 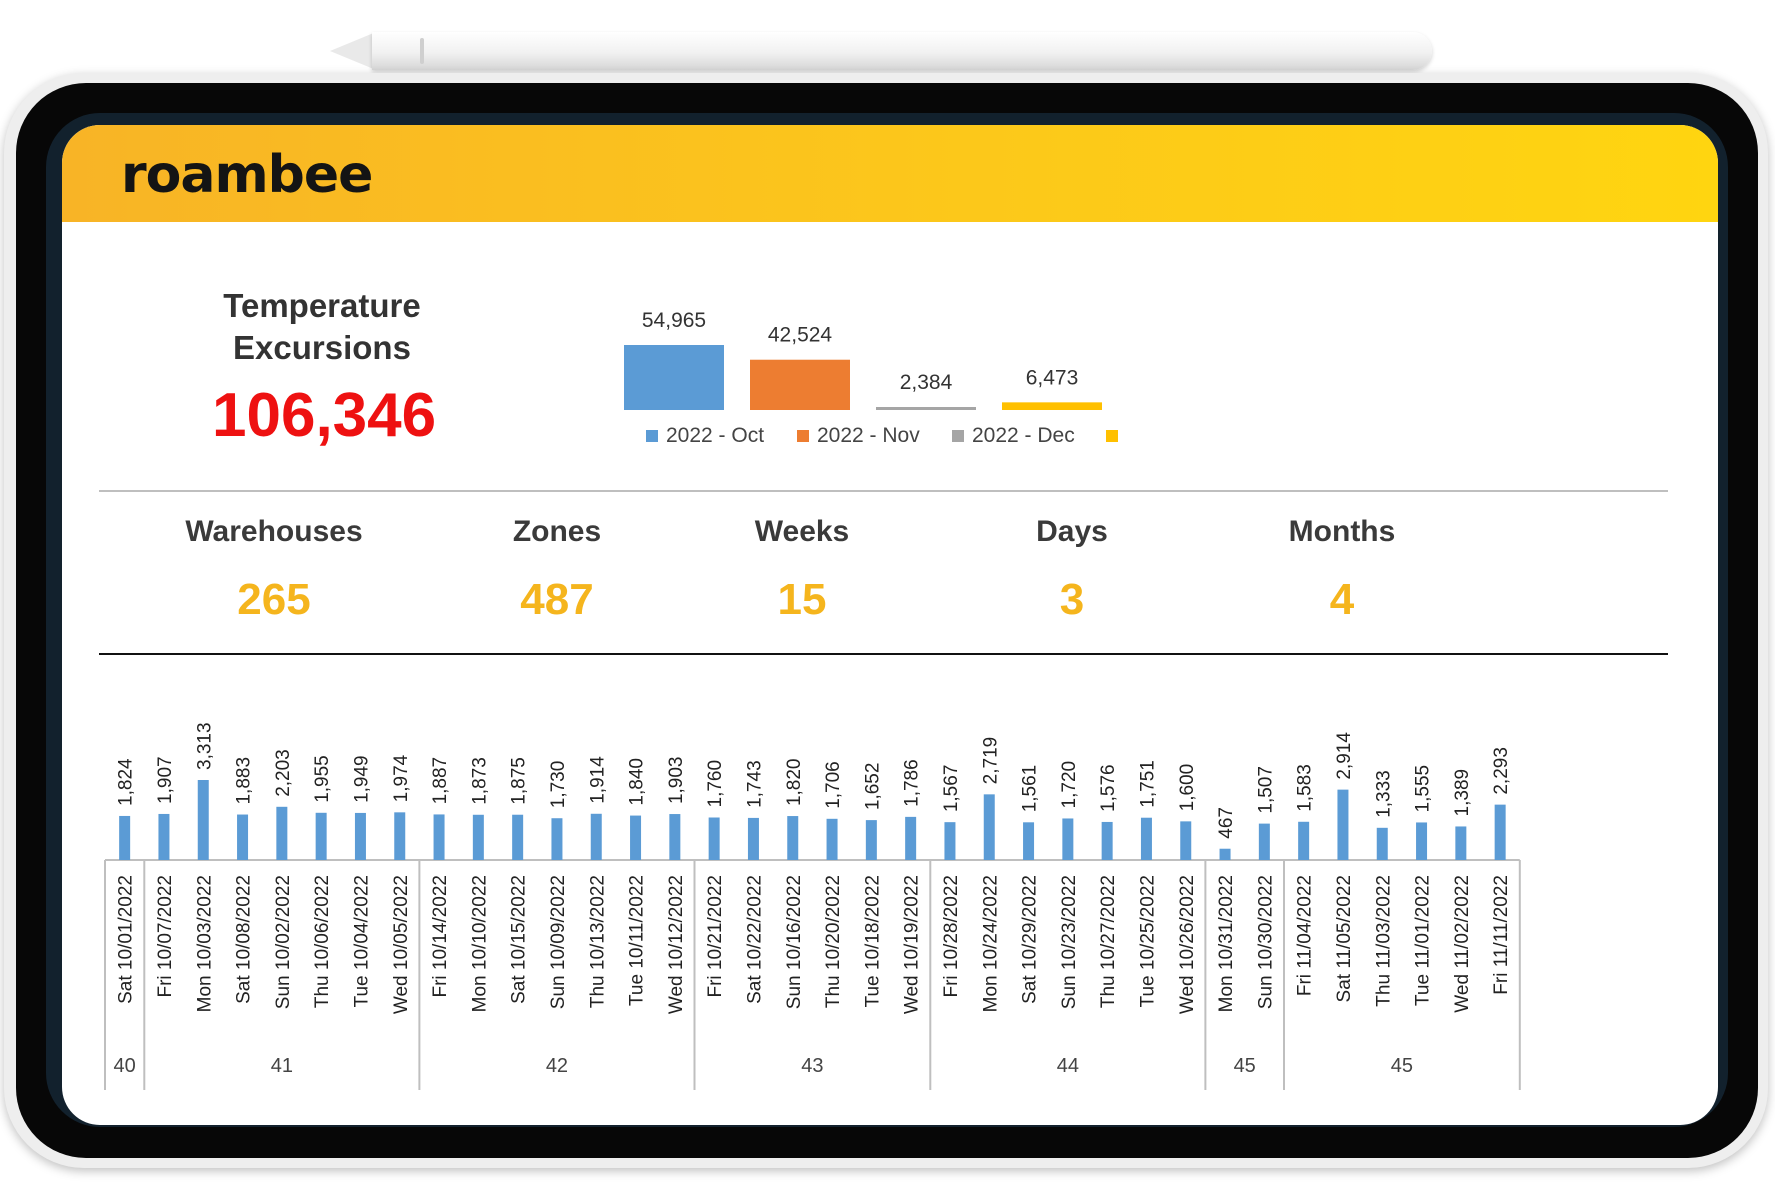 What do you see at coordinates (282, 1066) in the screenshot?
I see `week-group-label: 41` at bounding box center [282, 1066].